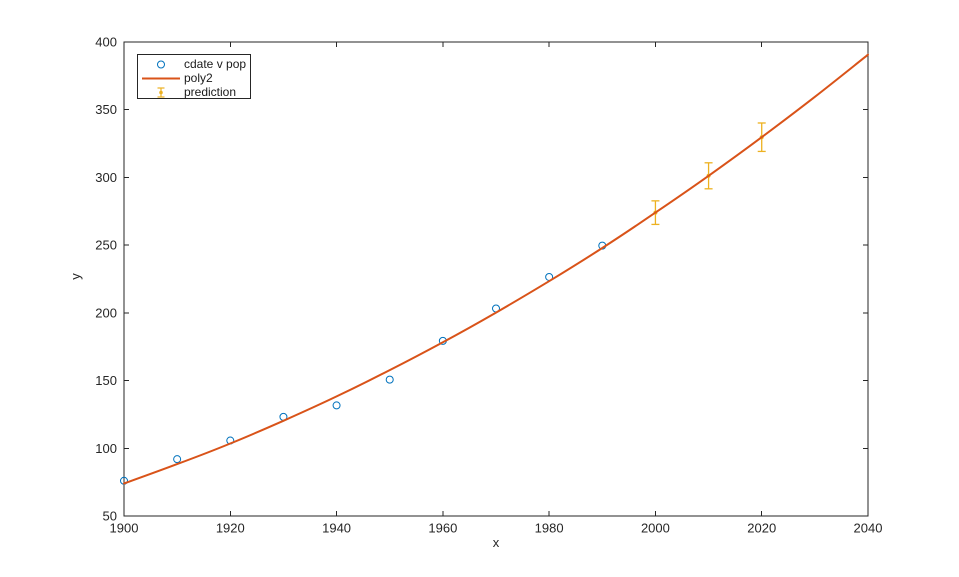 This screenshot has width=959, height=577. What do you see at coordinates (106, 245) in the screenshot?
I see `y-tick-label: 250` at bounding box center [106, 245].